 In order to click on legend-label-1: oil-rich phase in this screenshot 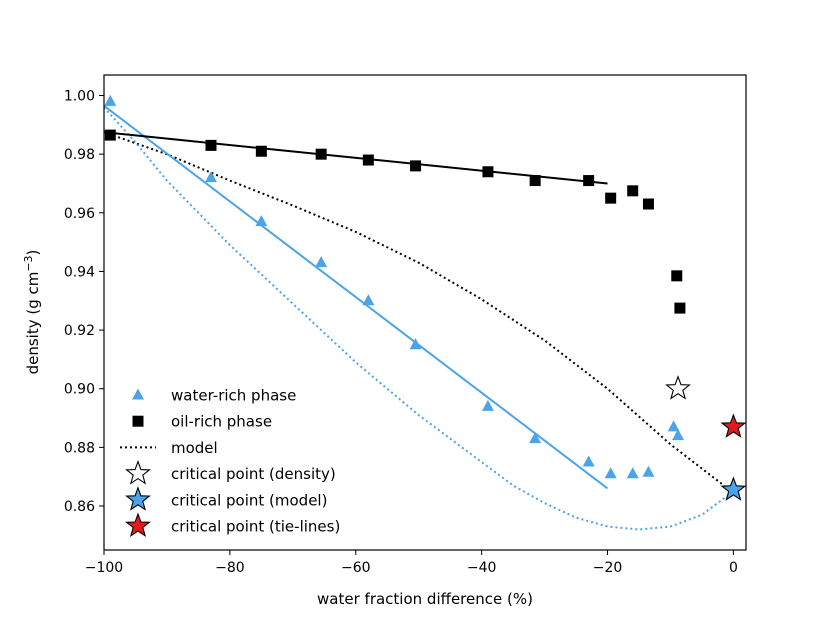, I will do `click(221, 422)`.